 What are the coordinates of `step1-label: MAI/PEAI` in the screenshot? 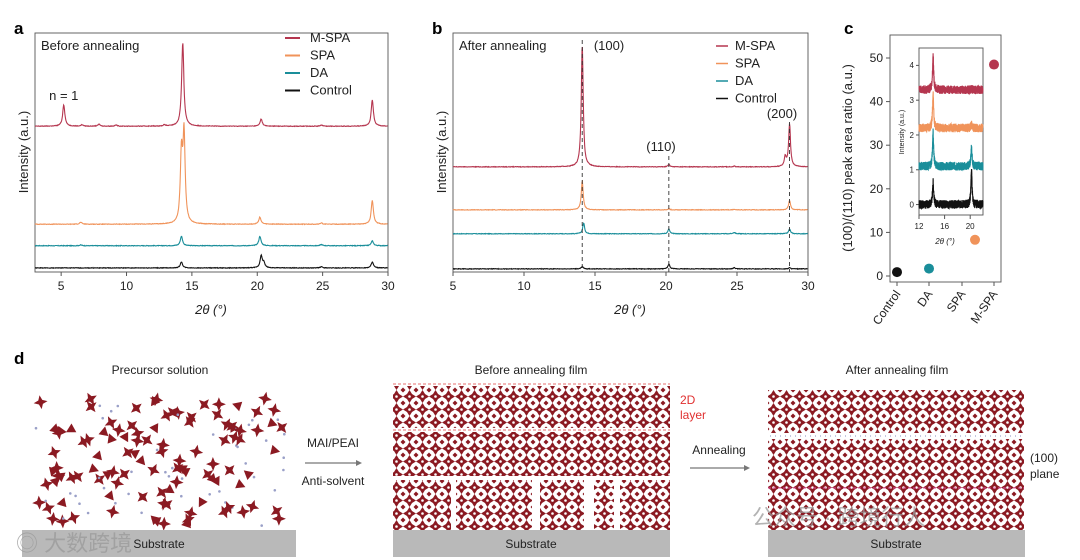 It's located at (333, 443).